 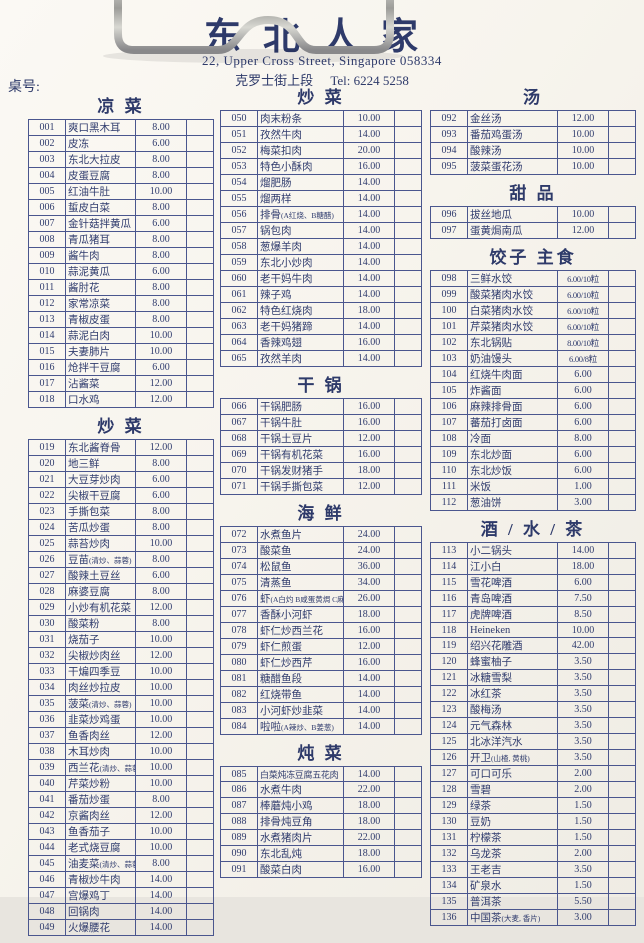 What do you see at coordinates (239, 694) in the screenshot?
I see `item-number: 082` at bounding box center [239, 694].